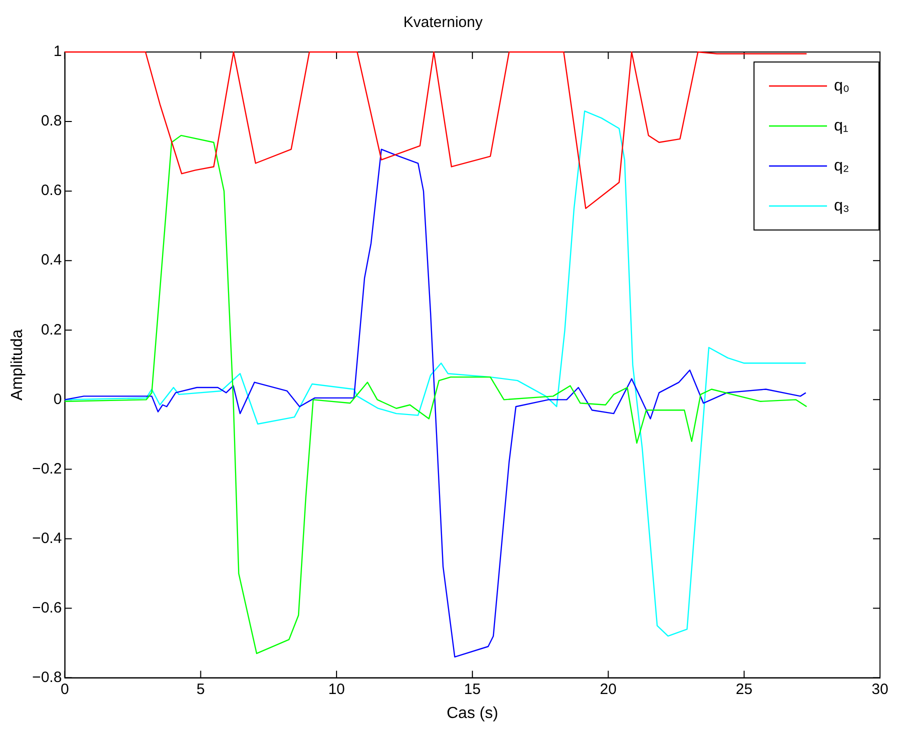  I want to click on x-axis-title: Cas (s), so click(472, 713).